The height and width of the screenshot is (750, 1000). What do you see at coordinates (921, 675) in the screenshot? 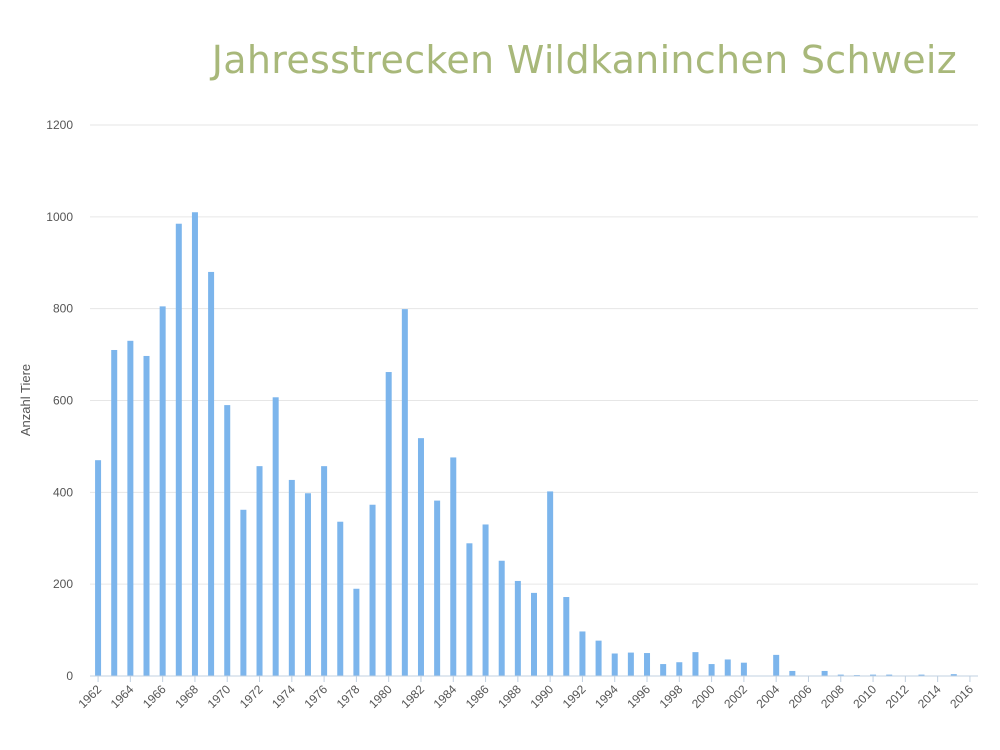
I see `bar-2013` at bounding box center [921, 675].